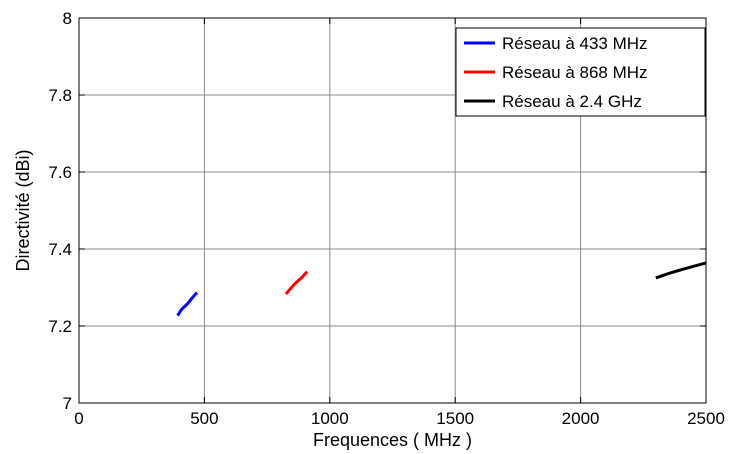  Describe the element at coordinates (575, 43) in the screenshot. I see `legend-label: Réseau à 433 MHz` at that location.